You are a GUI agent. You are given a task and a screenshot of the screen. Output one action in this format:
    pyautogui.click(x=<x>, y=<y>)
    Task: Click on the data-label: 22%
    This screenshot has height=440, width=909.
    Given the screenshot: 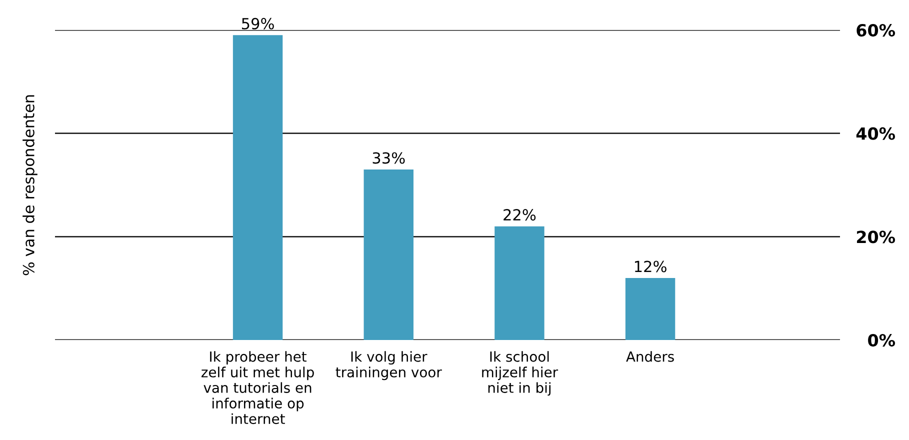 What is the action you would take?
    pyautogui.click(x=520, y=215)
    